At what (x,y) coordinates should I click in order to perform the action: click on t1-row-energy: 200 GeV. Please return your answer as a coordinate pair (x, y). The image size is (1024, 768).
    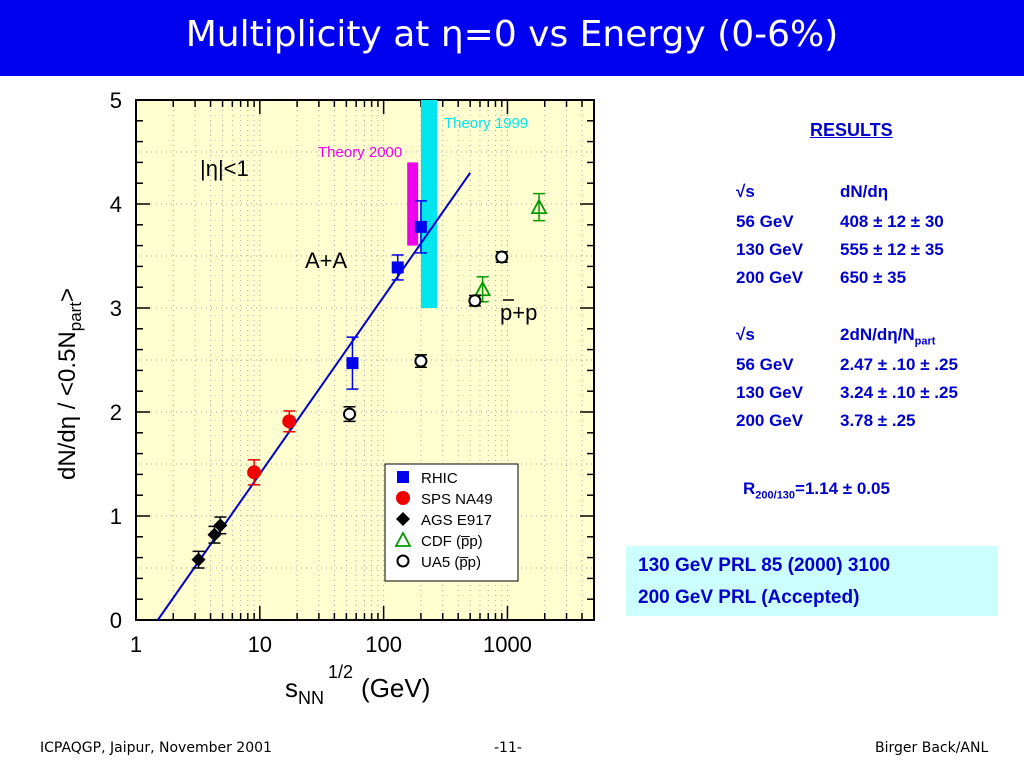
    Looking at the image, I should click on (770, 277).